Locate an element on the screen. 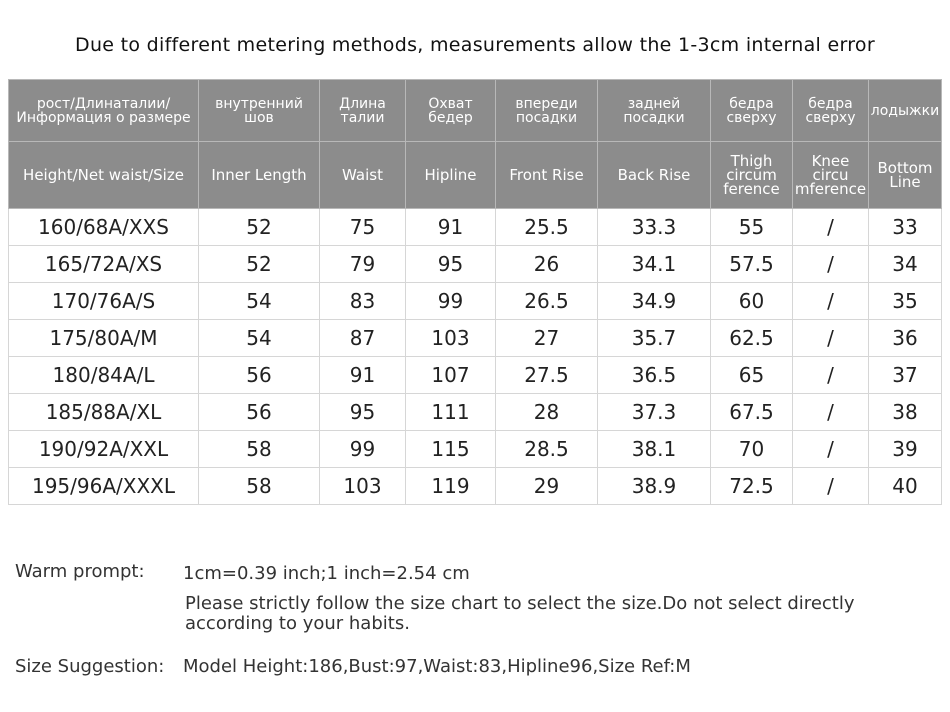  table-cell: 27.5 is located at coordinates (546, 375).